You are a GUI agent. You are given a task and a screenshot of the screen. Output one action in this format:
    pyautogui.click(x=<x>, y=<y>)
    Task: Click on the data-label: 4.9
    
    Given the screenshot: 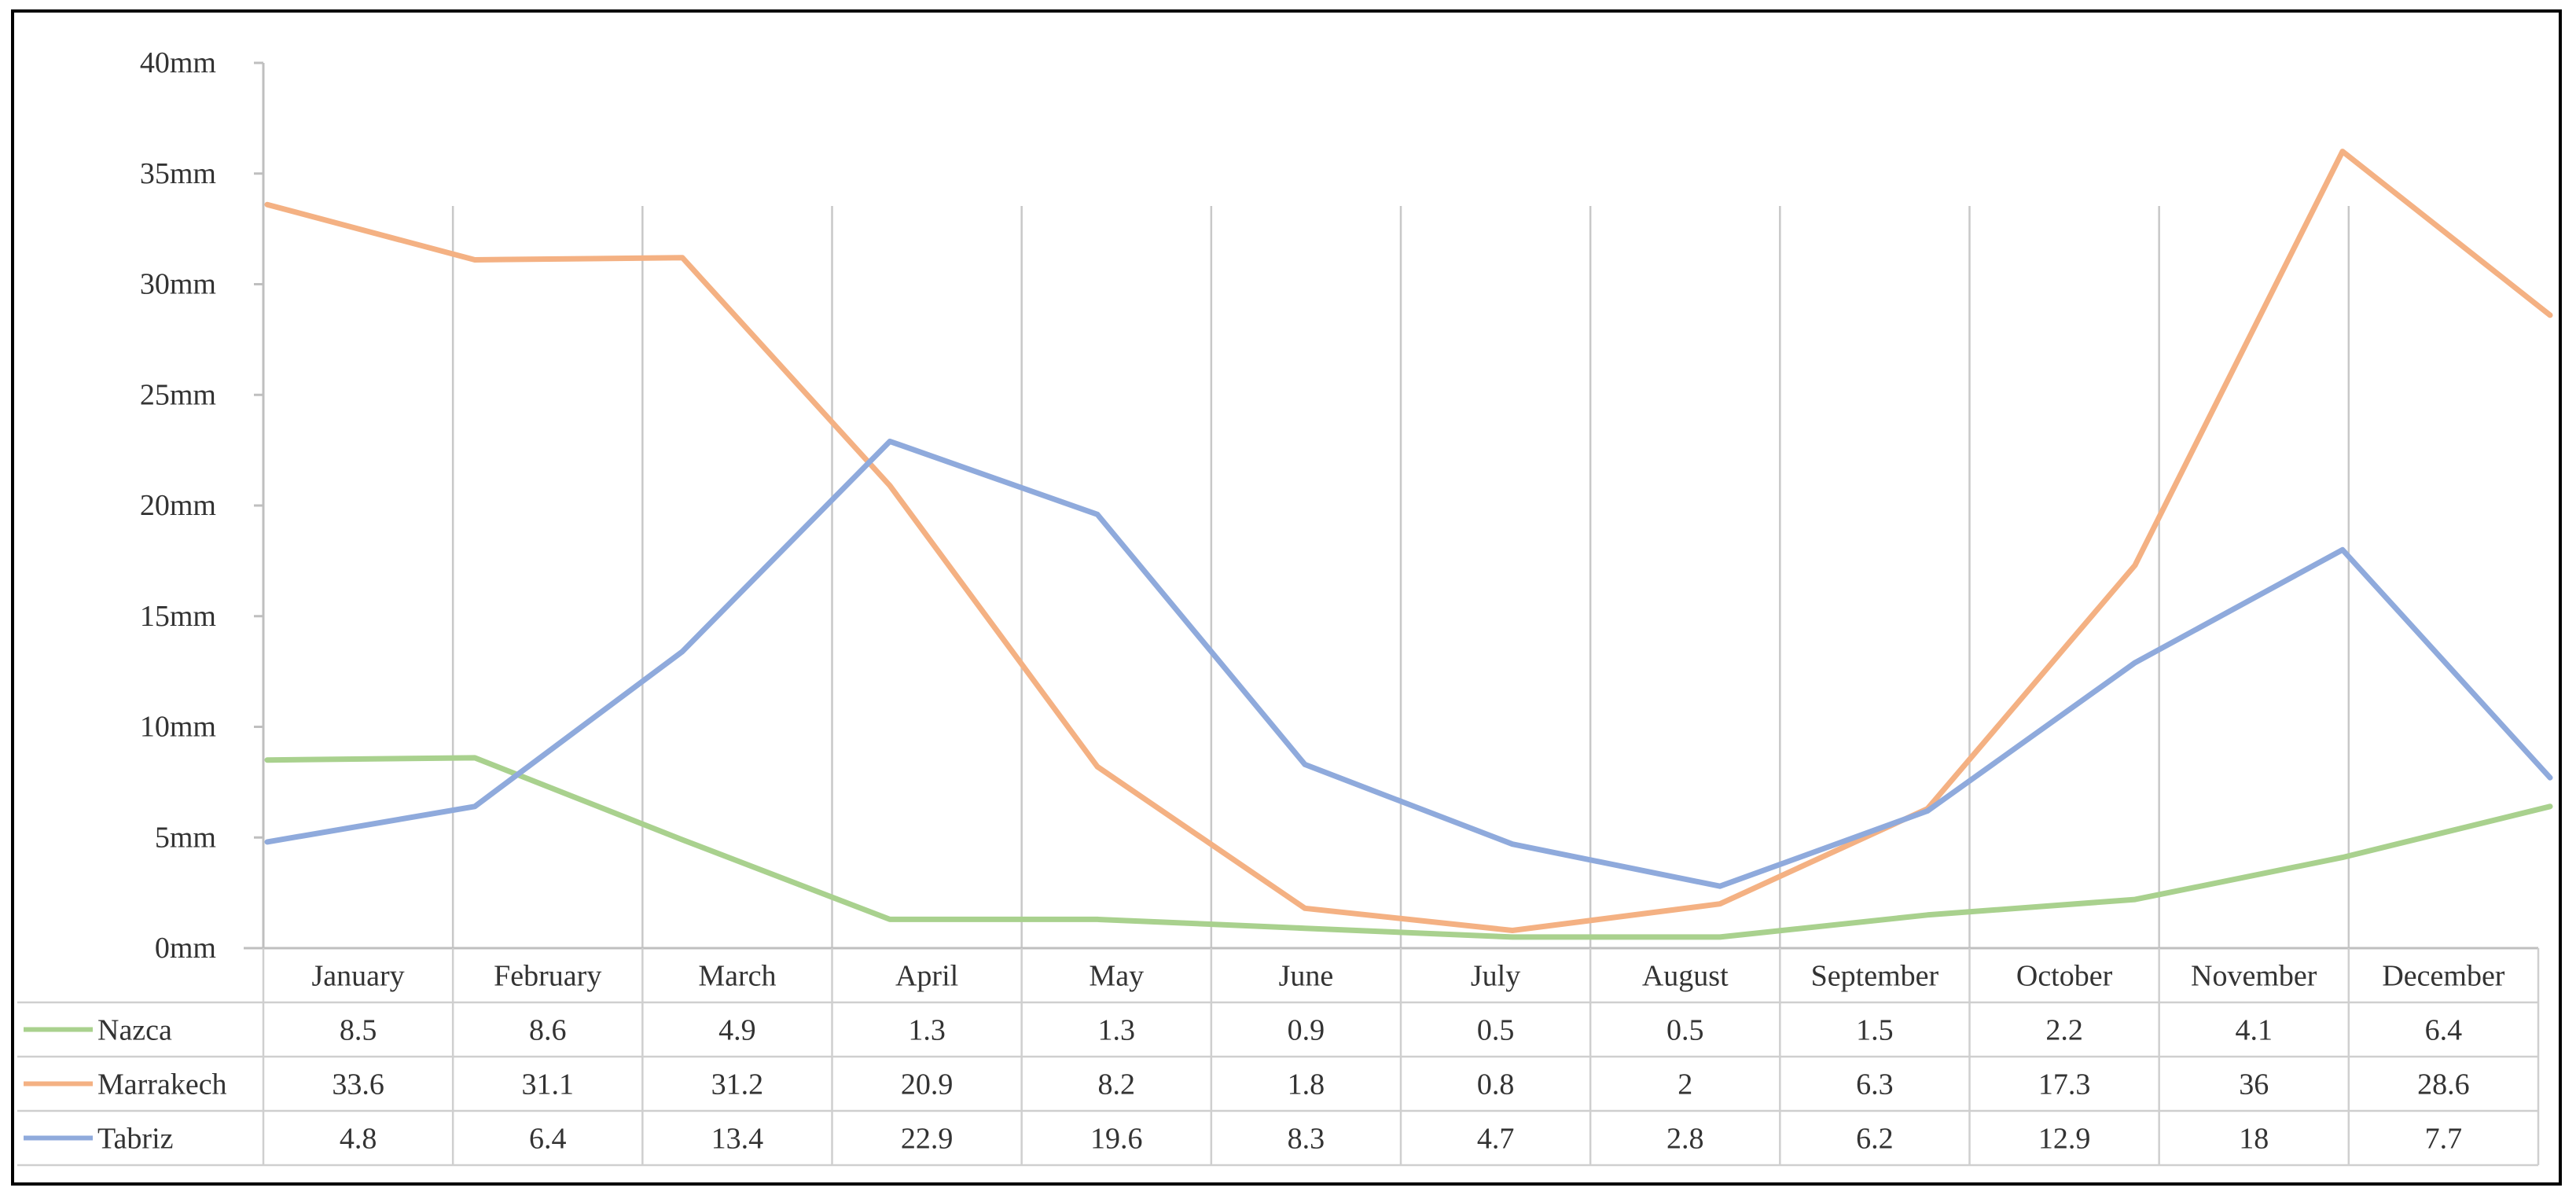 What is the action you would take?
    pyautogui.click(x=737, y=1030)
    